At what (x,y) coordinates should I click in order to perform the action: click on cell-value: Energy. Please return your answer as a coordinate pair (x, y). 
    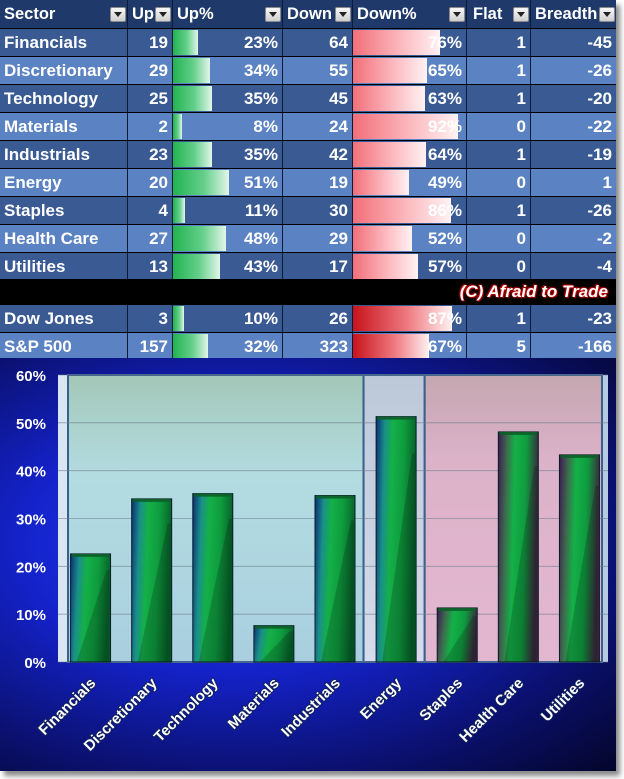
    Looking at the image, I should click on (33, 182).